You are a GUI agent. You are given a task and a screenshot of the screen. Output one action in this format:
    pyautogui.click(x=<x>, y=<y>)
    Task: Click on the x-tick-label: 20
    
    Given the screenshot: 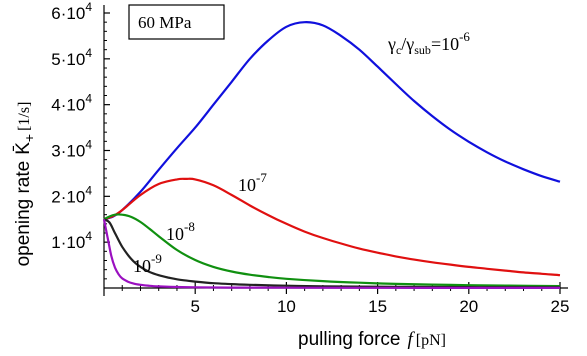 What is the action you would take?
    pyautogui.click(x=468, y=306)
    